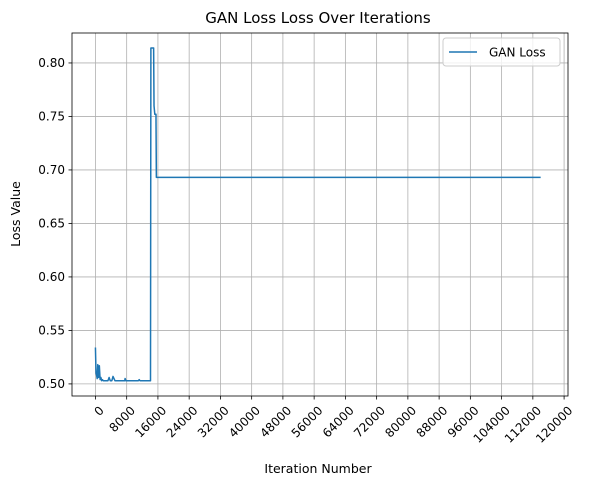 This screenshot has width=597, height=488. I want to click on y-tick-label: 0.65, so click(51, 223).